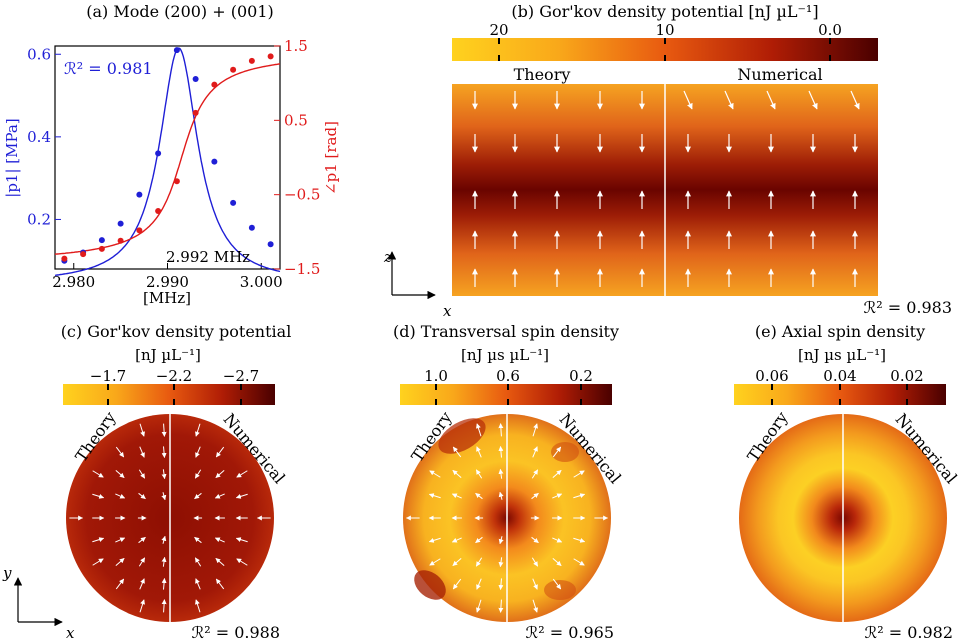 The height and width of the screenshot is (642, 960). What do you see at coordinates (508, 376) in the screenshot?
I see `panel-d-cbar-tick-2: 0.6` at bounding box center [508, 376].